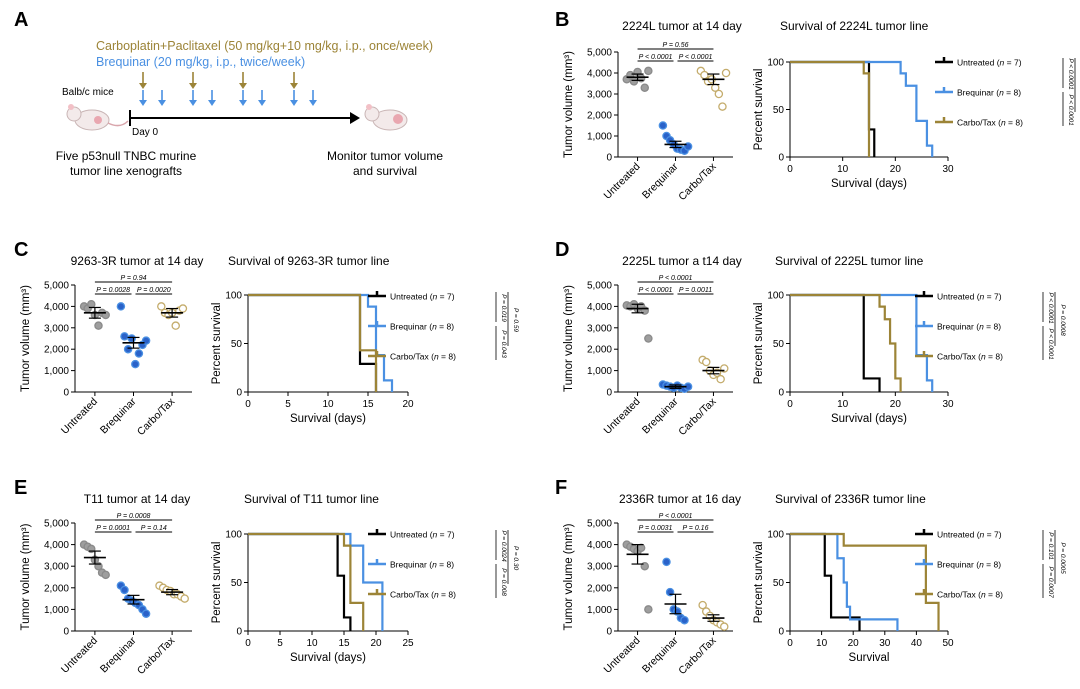 The height and width of the screenshot is (689, 1080). I want to click on comparison-pvalue: P = 0.16, so click(695, 528).